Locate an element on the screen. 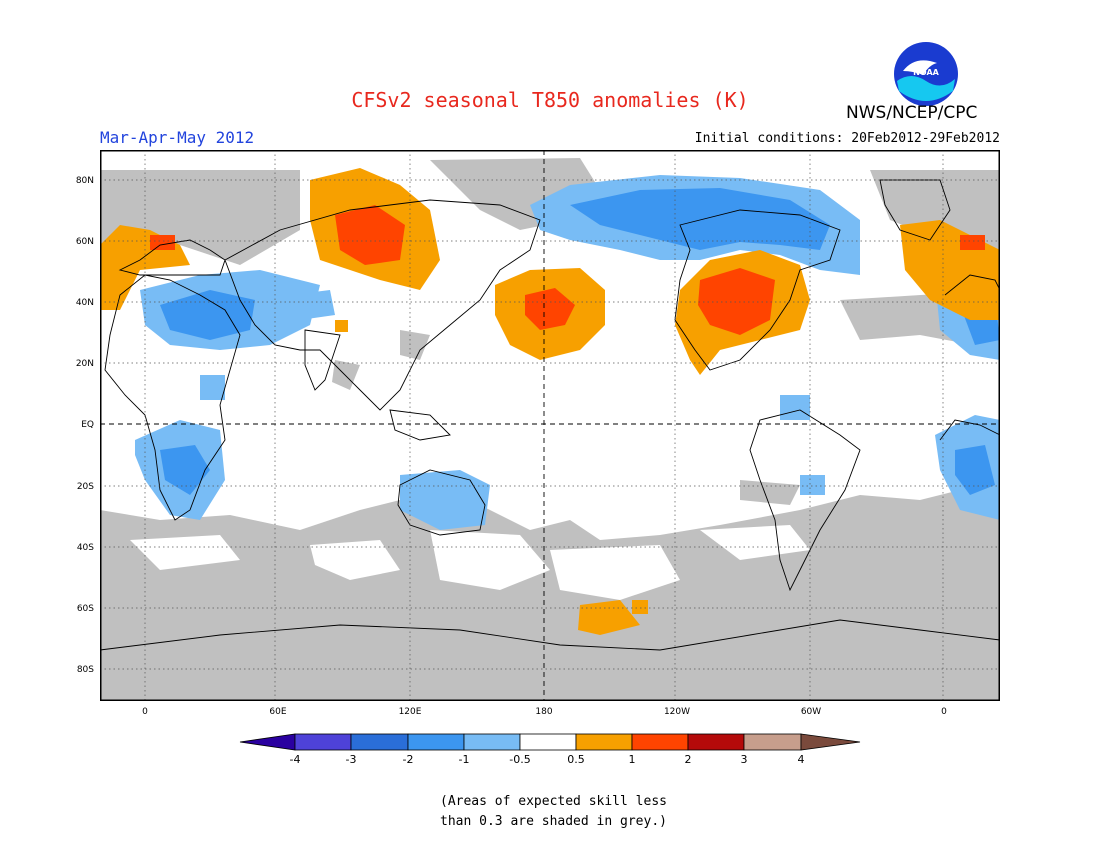 The height and width of the screenshot is (850, 1100). longitude-labels: 0 60E 120E 180 120W 60W 0 is located at coordinates (544, 712).